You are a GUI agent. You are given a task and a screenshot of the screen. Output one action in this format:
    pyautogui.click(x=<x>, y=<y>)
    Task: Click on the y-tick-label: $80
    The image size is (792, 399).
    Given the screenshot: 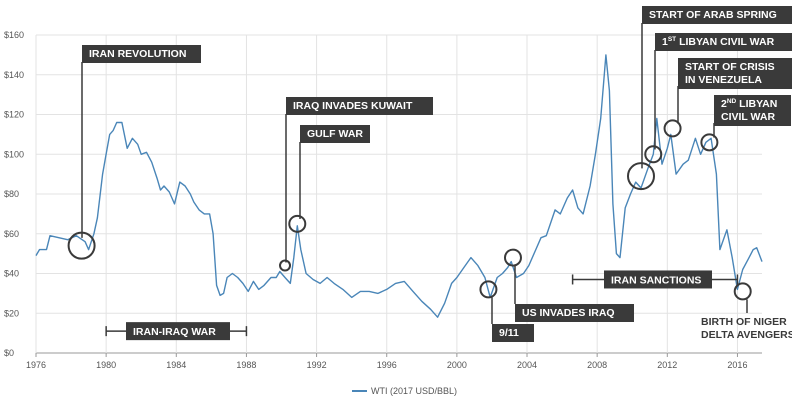 What is the action you would take?
    pyautogui.click(x=11, y=194)
    